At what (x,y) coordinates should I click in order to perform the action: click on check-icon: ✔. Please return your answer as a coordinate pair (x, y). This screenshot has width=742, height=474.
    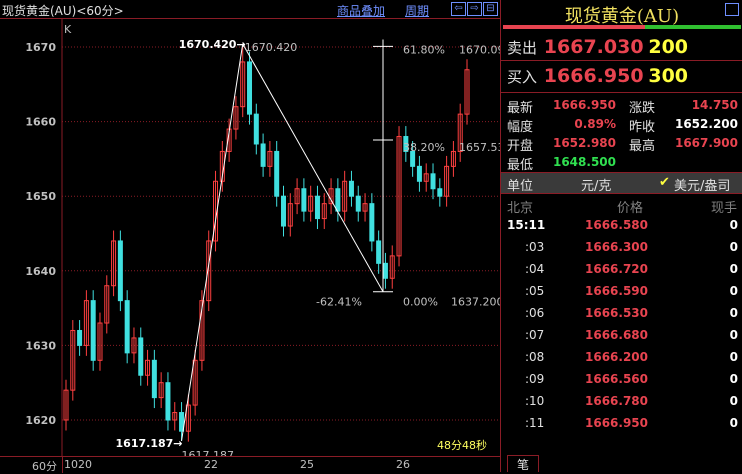
    Looking at the image, I should click on (664, 182).